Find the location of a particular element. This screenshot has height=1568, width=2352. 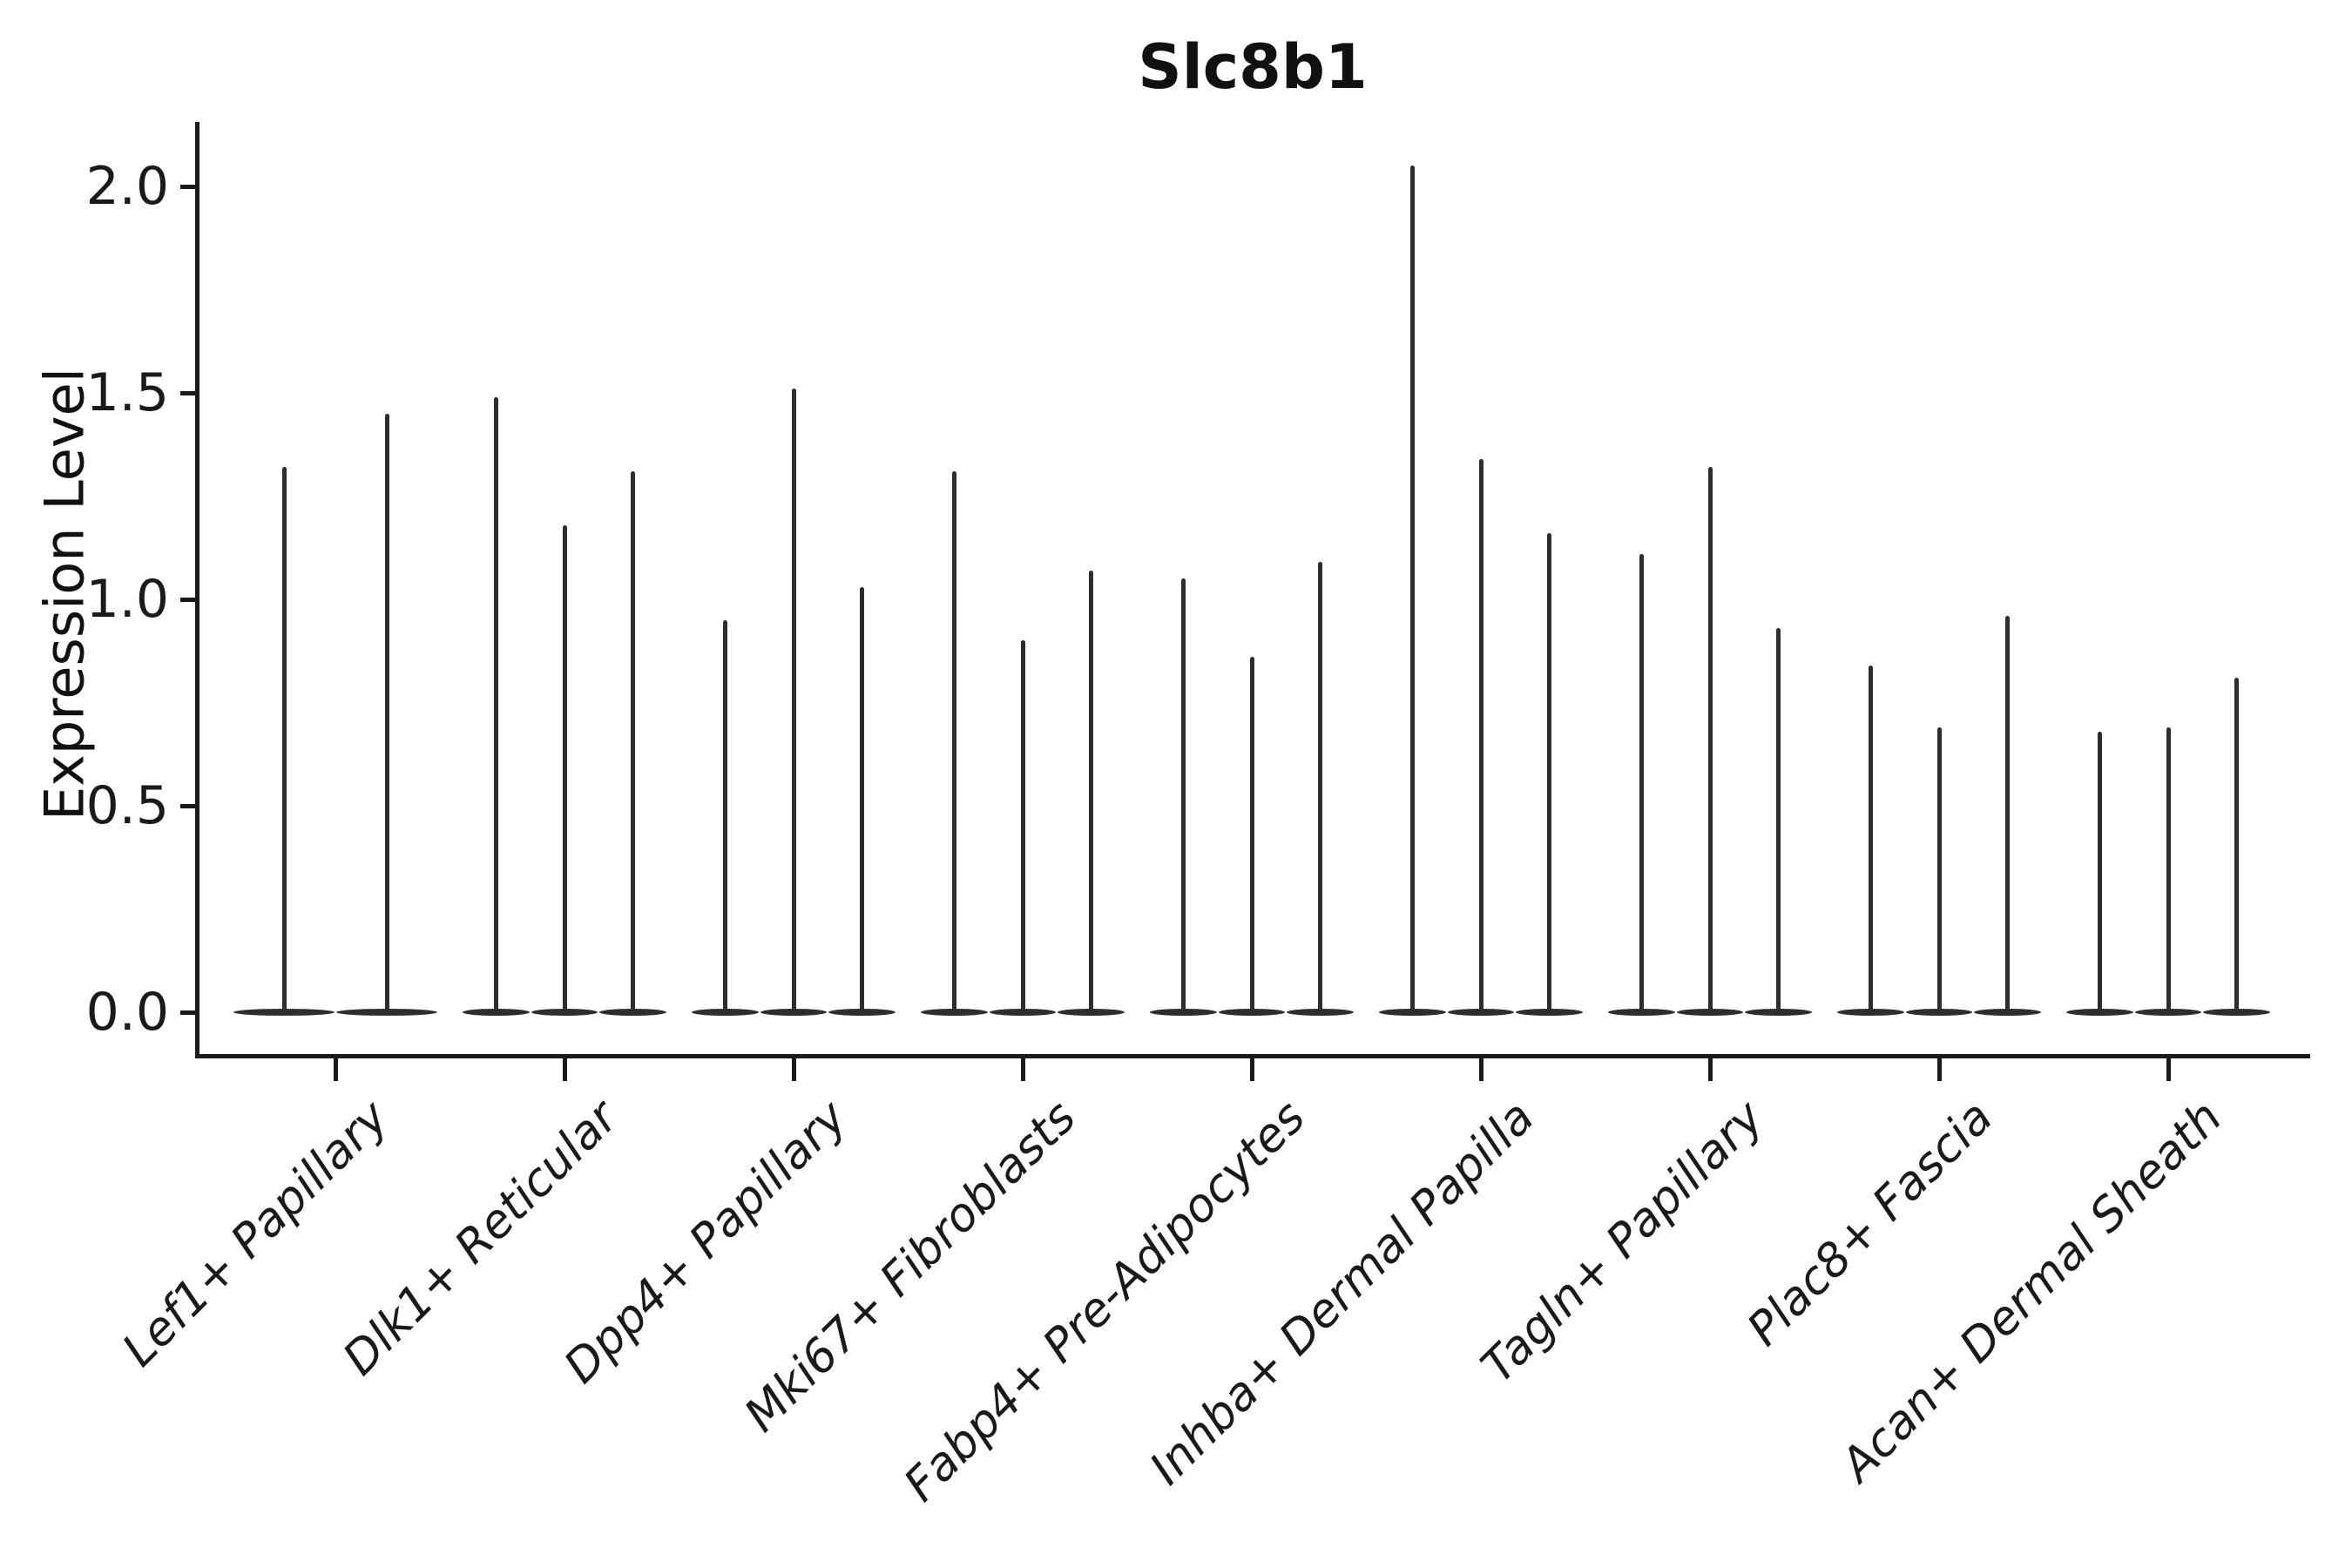

x-tick-label: Acan+ Dermal Sheath is located at coordinates (2032, 1291).